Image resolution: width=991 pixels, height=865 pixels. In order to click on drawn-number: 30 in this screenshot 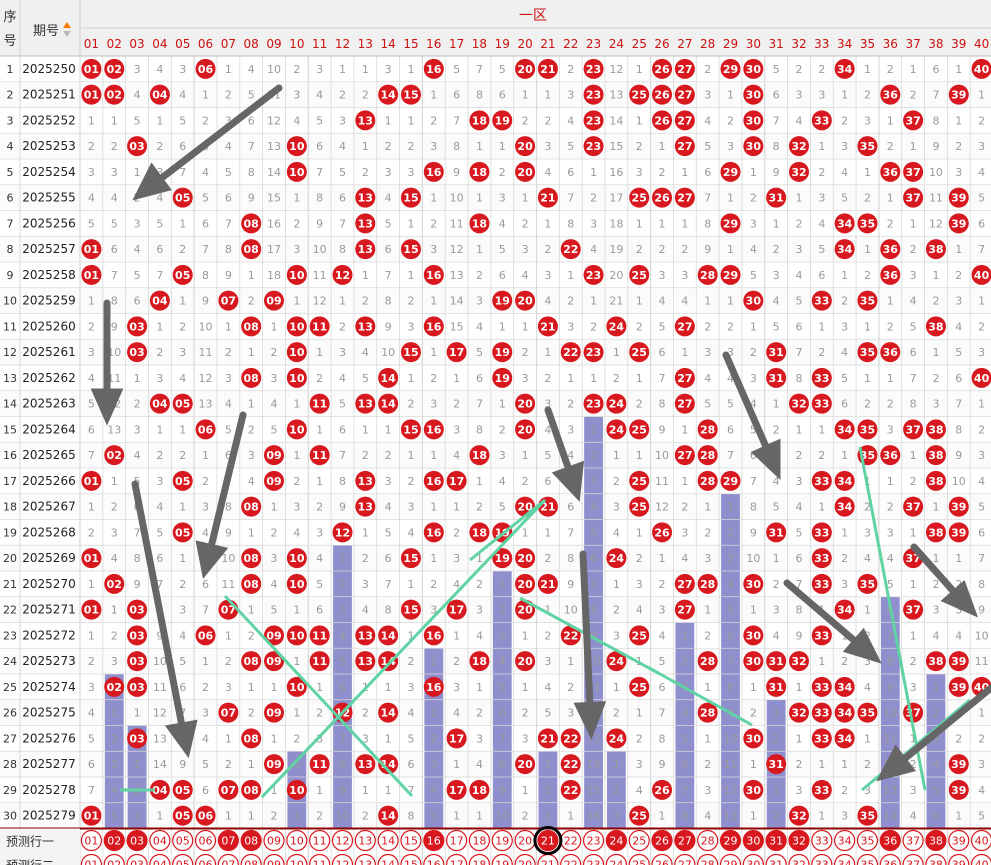, I will do `click(754, 146)`.